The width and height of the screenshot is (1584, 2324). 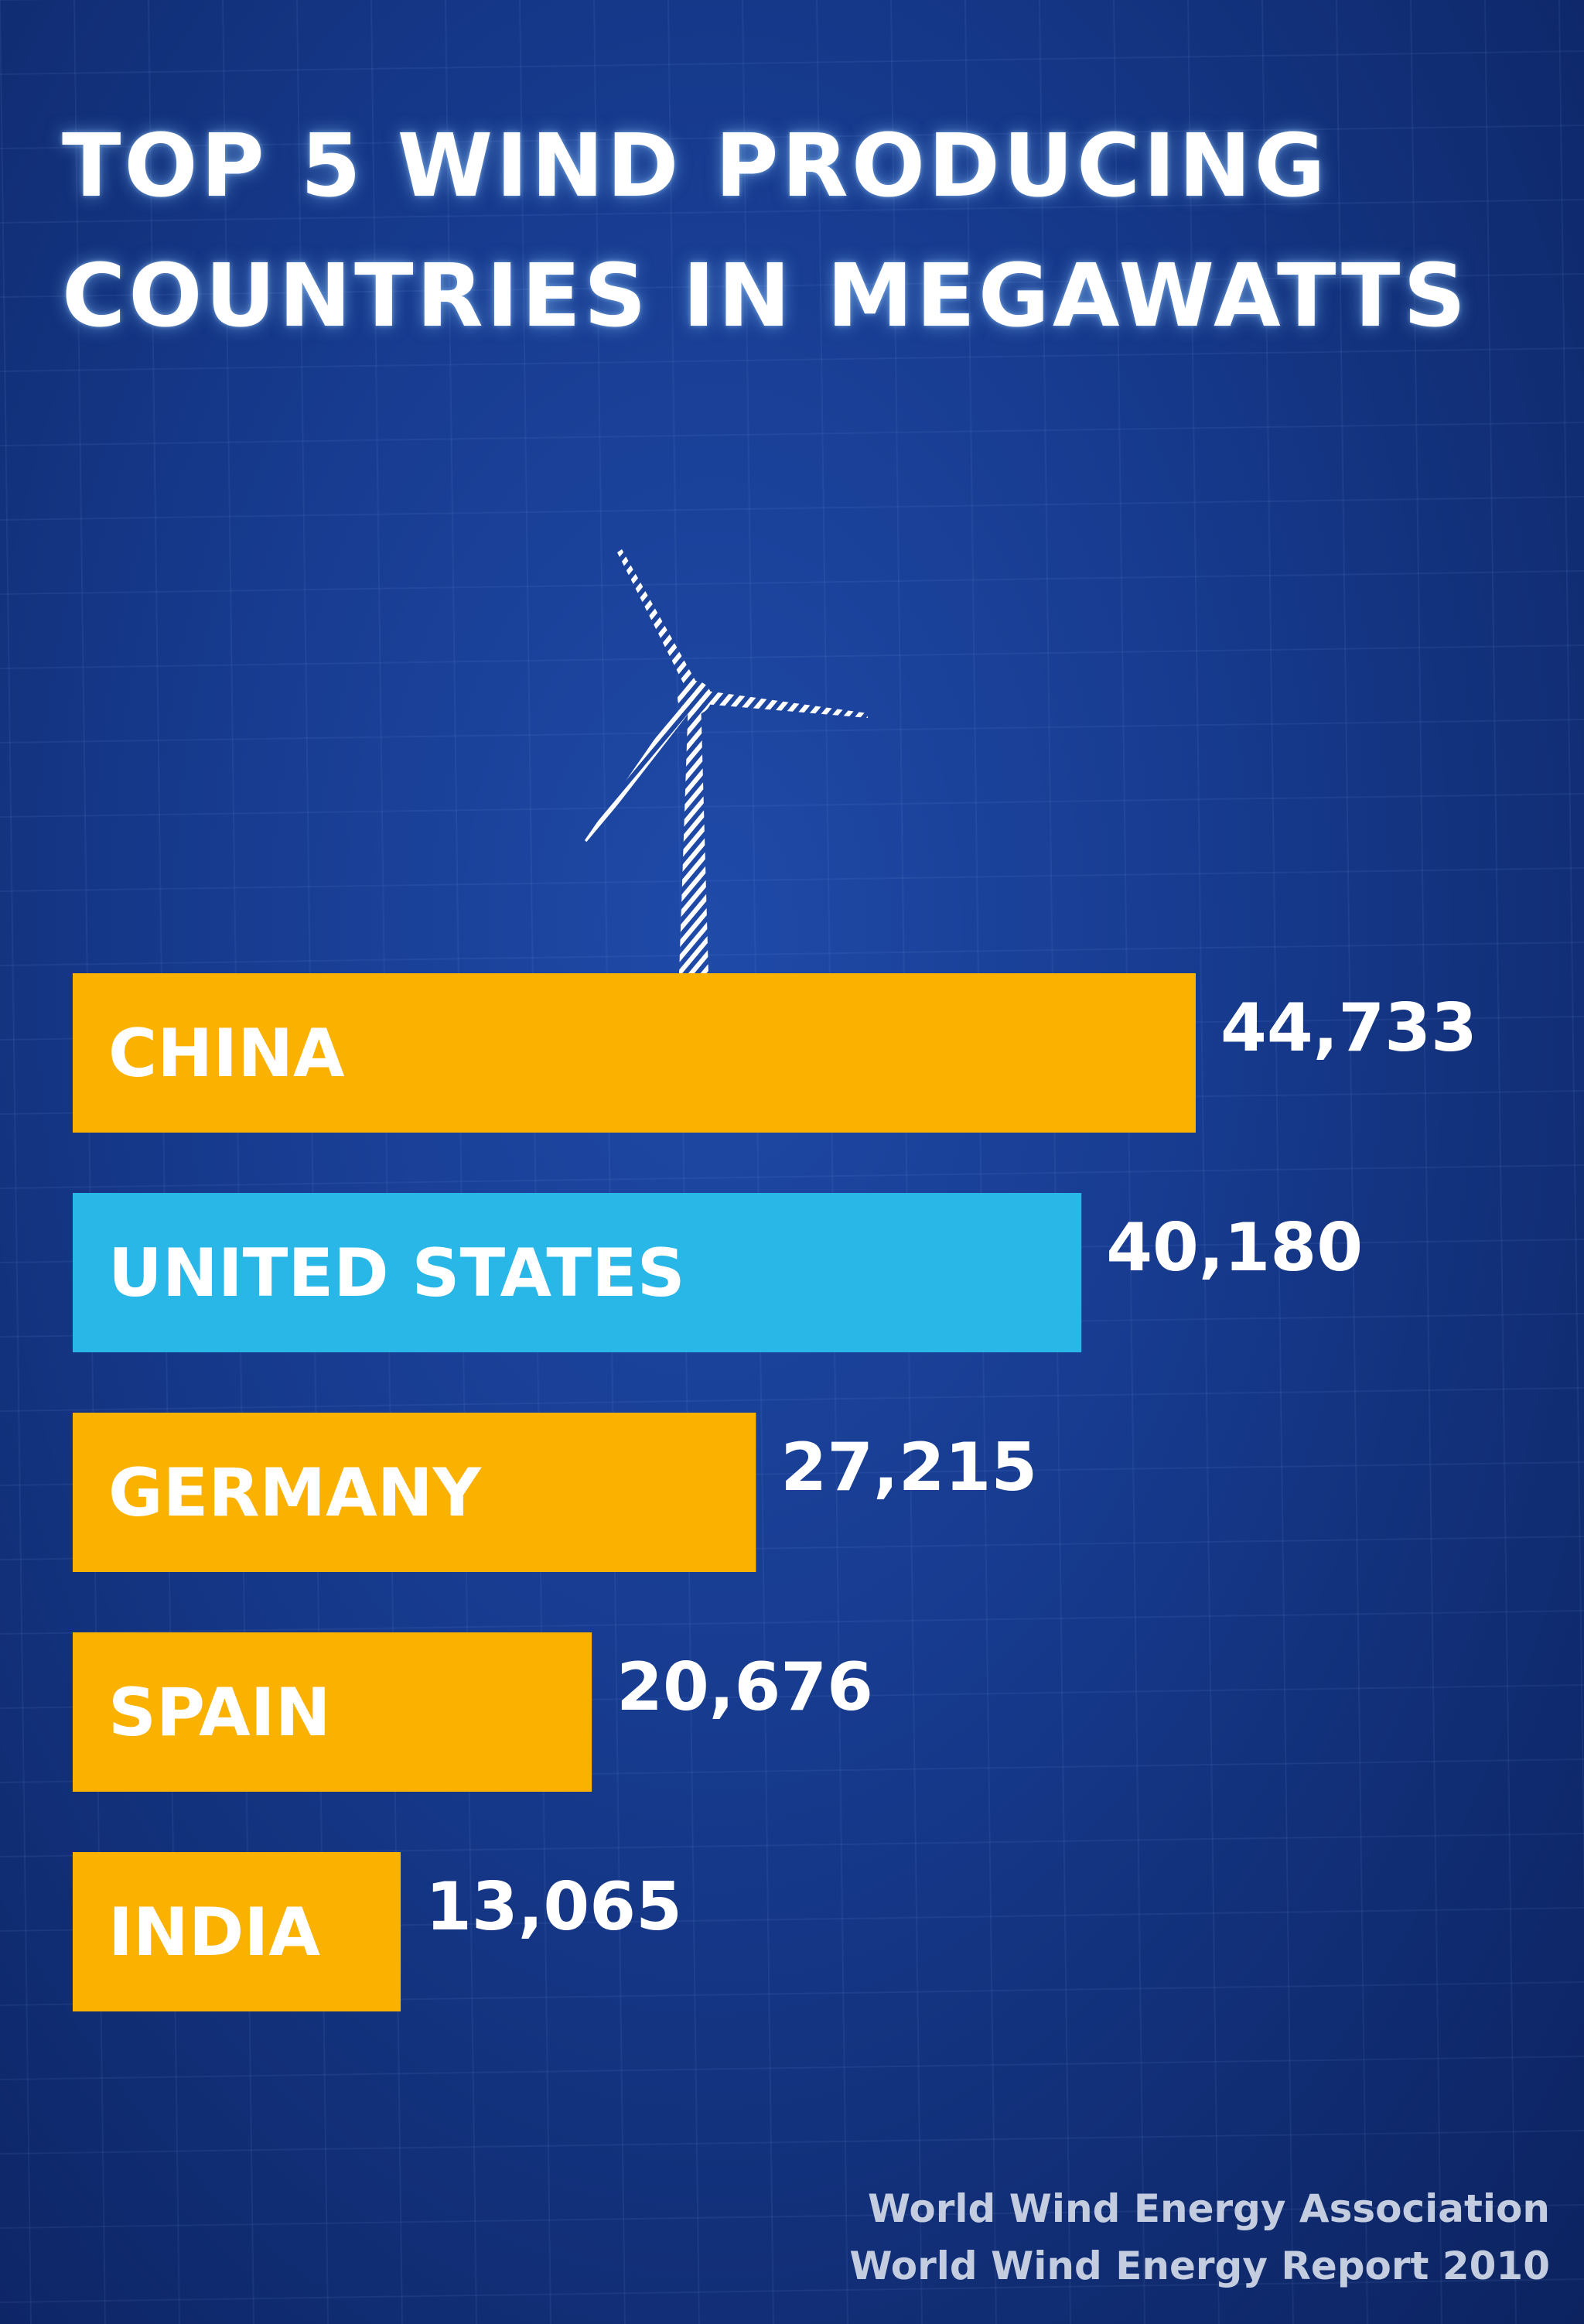 What do you see at coordinates (909, 1467) in the screenshot?
I see `value-label: 27,215` at bounding box center [909, 1467].